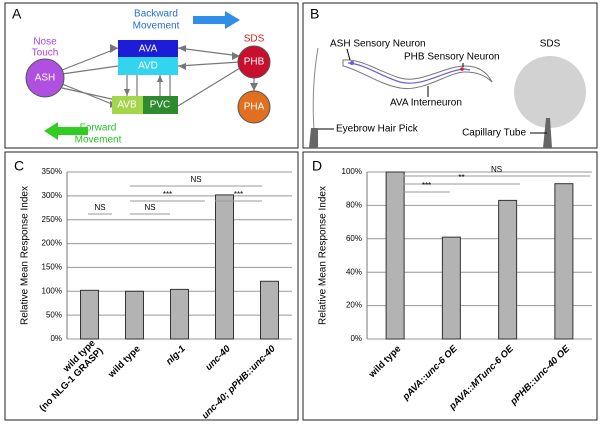 The width and height of the screenshot is (600, 428). What do you see at coordinates (352, 63) in the screenshot?
I see `ash-cell` at bounding box center [352, 63].